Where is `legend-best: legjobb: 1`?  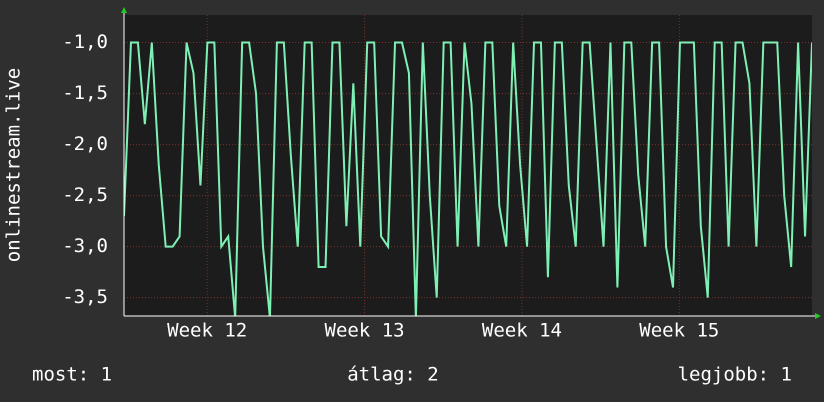 legend-best: legjobb: 1 is located at coordinates (735, 375).